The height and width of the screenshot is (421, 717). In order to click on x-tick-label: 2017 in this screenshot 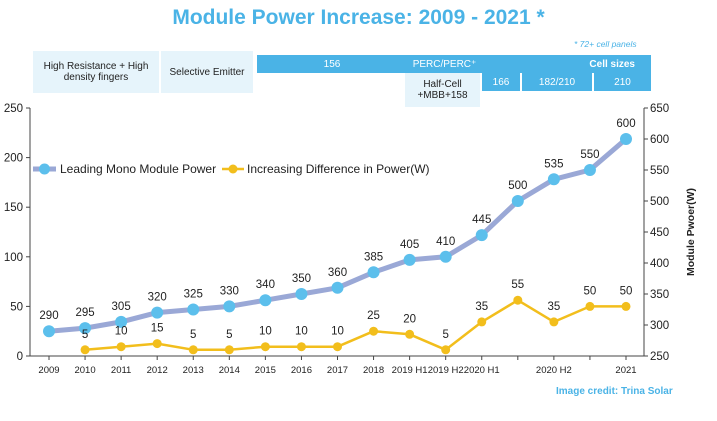, I will do `click(337, 370)`.